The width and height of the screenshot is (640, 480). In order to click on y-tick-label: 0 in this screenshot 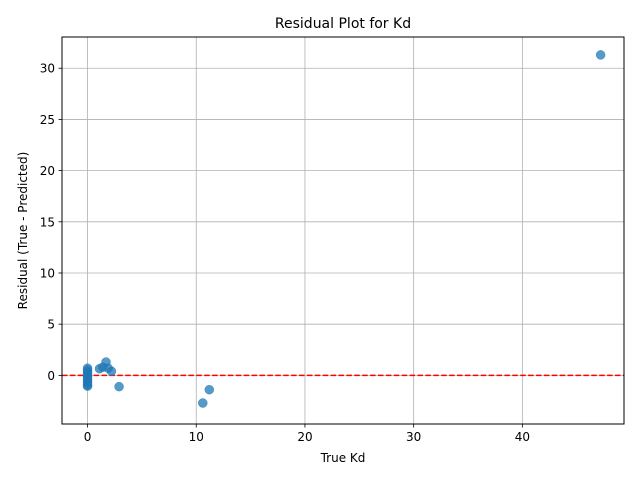, I will do `click(51, 376)`.